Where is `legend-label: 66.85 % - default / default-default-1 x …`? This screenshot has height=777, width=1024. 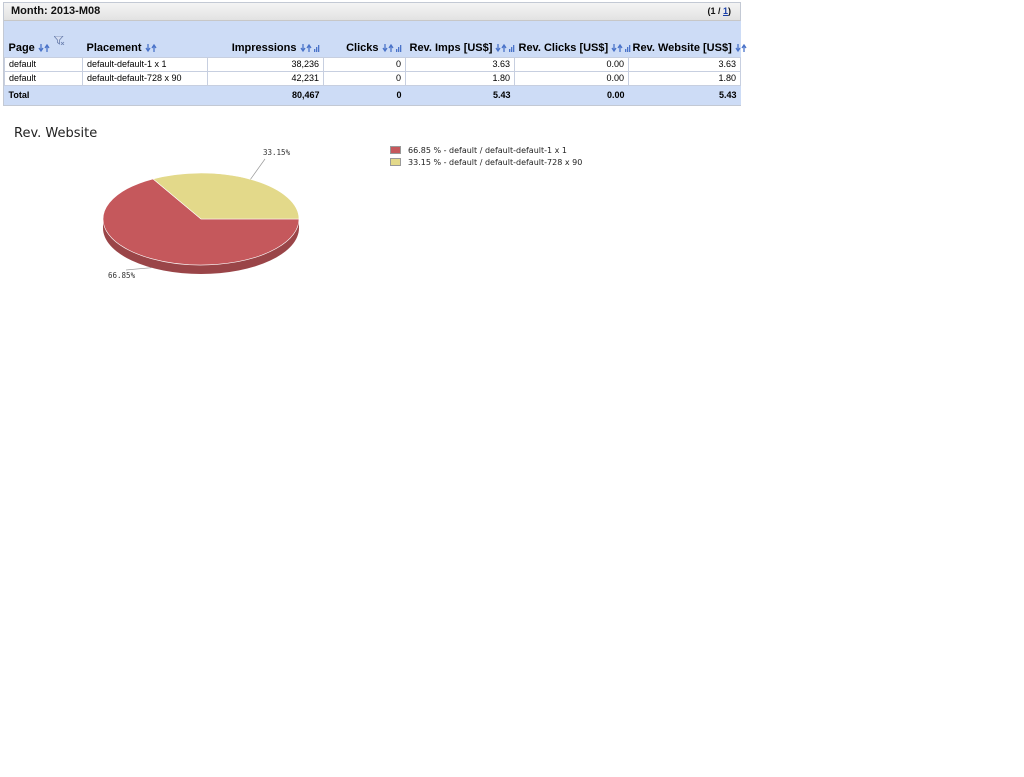
legend-label: 66.85 % - default / default-default-1 x … is located at coordinates (488, 150).